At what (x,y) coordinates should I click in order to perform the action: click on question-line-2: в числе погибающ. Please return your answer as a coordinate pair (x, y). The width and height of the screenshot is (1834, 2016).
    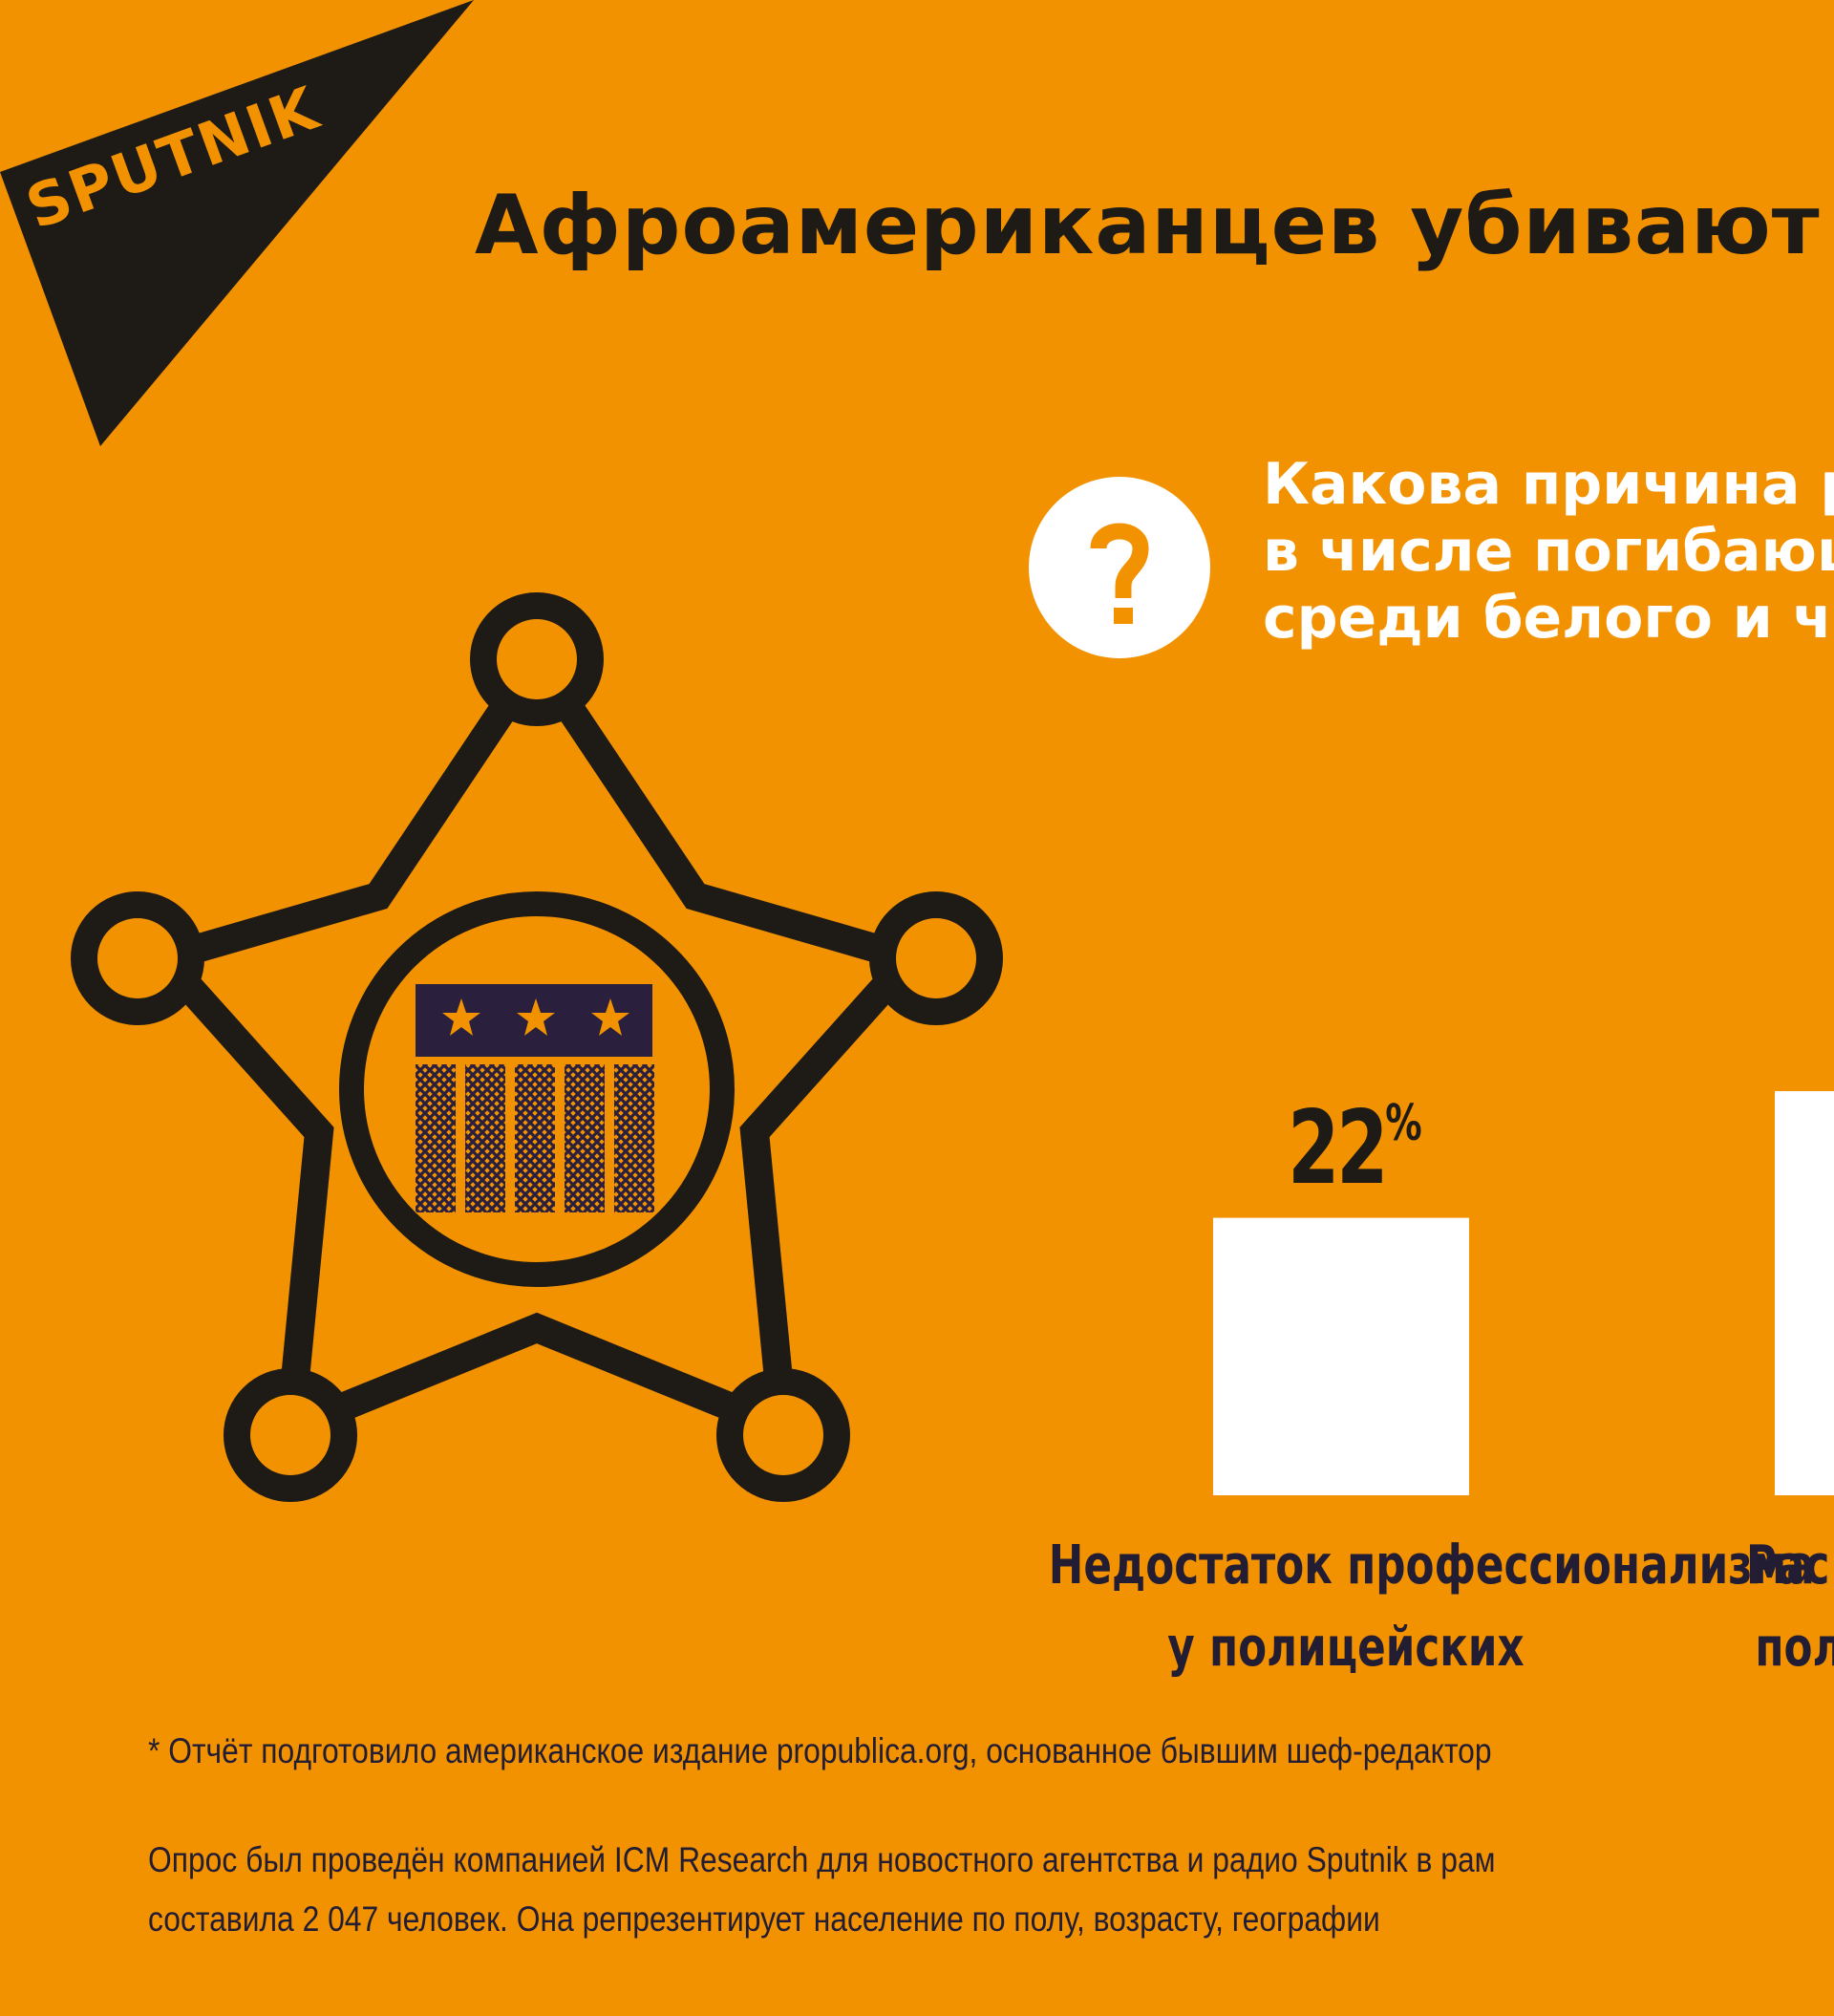
    Looking at the image, I should click on (1548, 551).